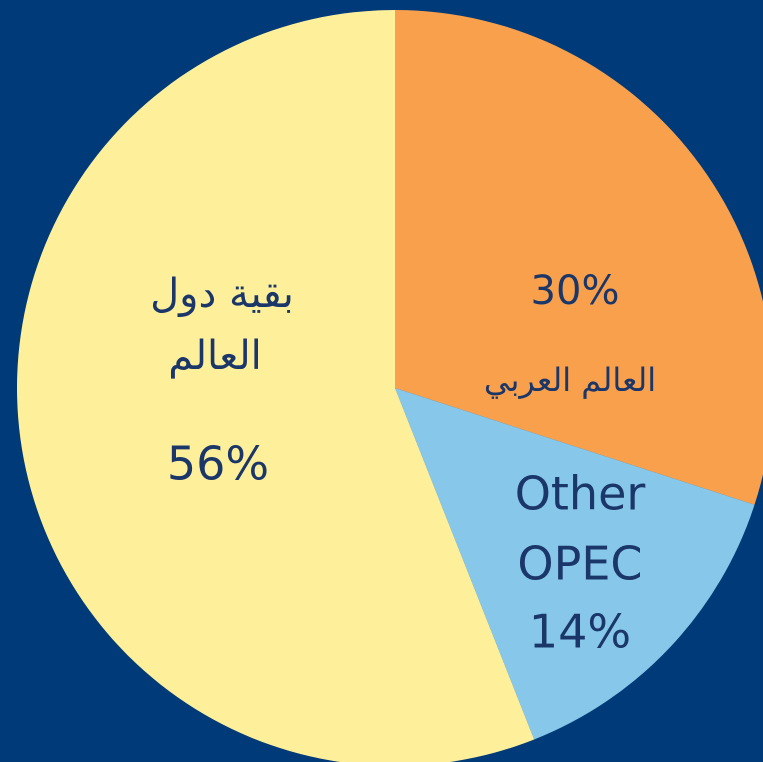 Image resolution: width=763 pixels, height=762 pixels. What do you see at coordinates (222, 294) in the screenshot?
I see `slice-label: بقية دول` at bounding box center [222, 294].